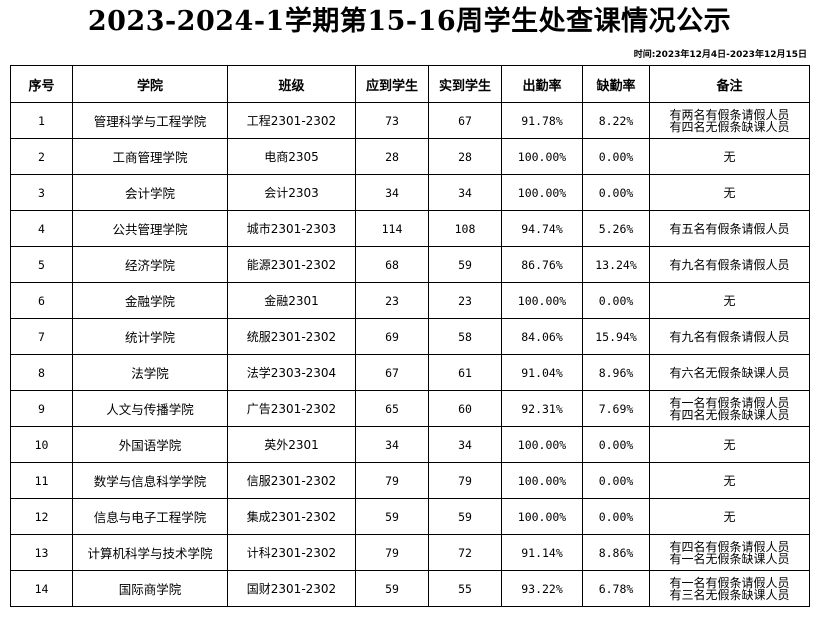 The image size is (819, 618). What do you see at coordinates (542, 228) in the screenshot?
I see `row-attendance-rate: 94.74%` at bounding box center [542, 228].